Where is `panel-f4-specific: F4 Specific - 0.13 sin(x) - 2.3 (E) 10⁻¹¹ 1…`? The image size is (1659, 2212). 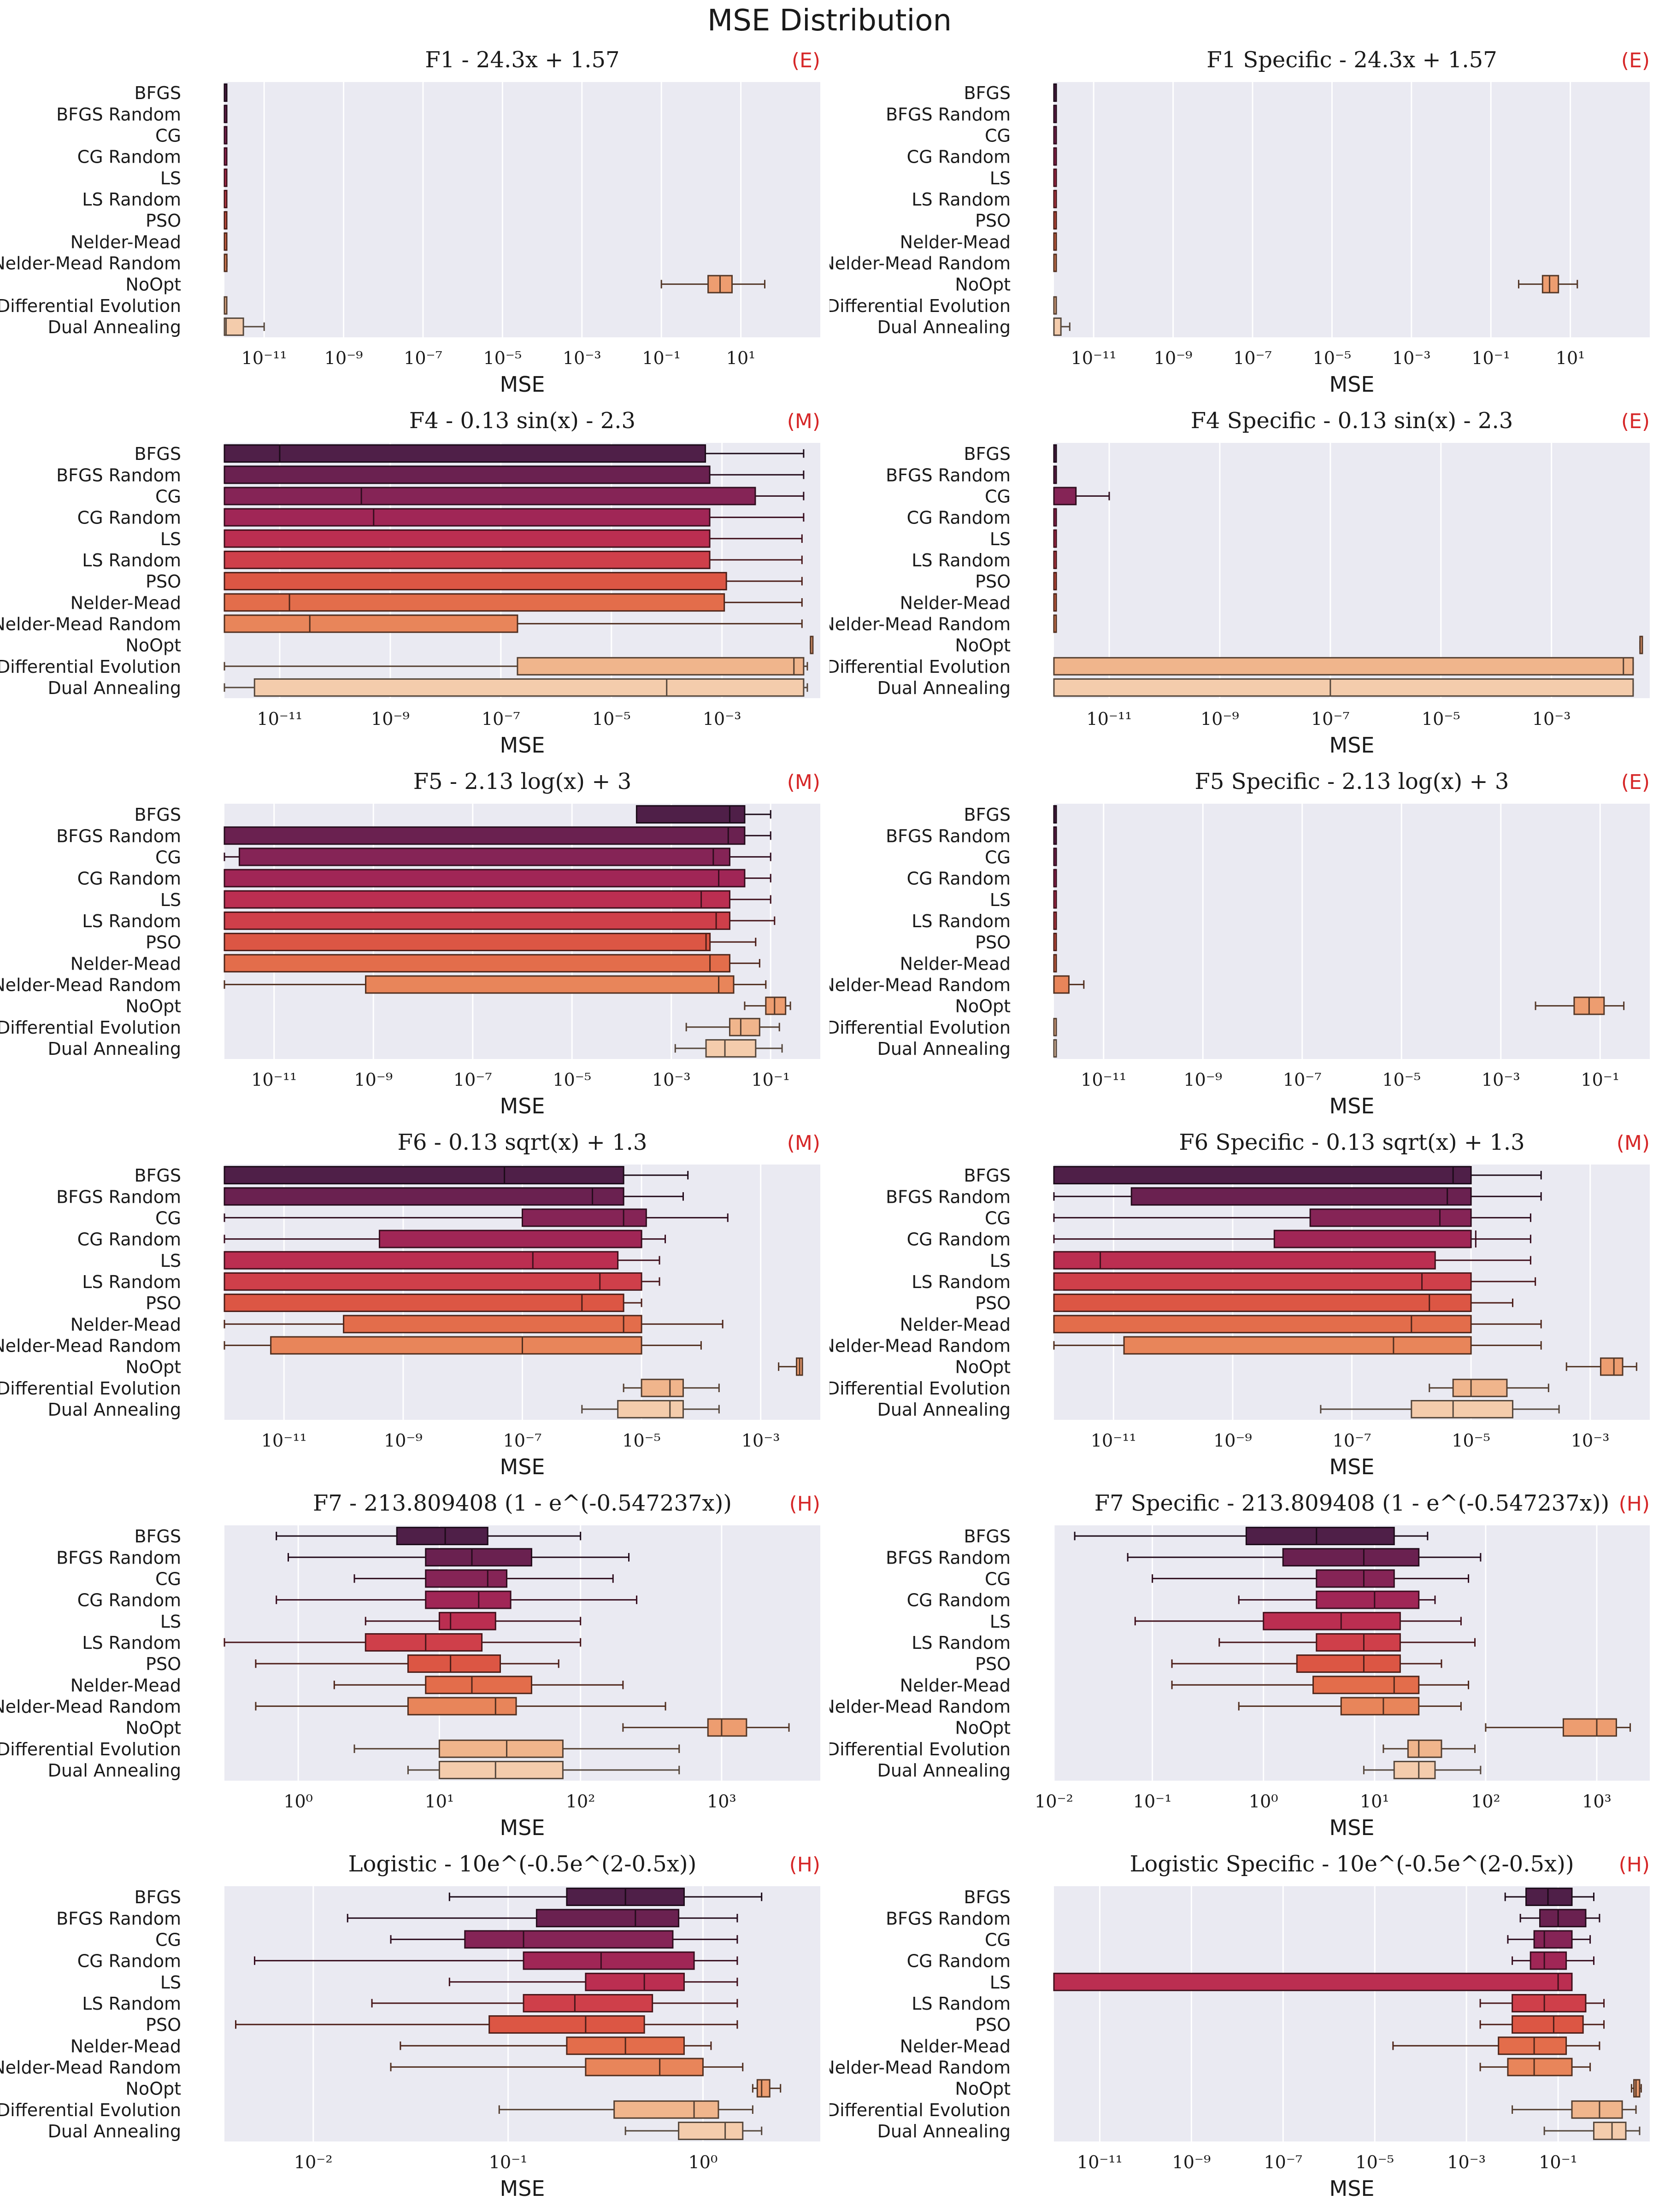
panel-f4-specific: F4 Specific - 0.13 sin(x) - 2.3 (E) 10⁻¹¹ 1… is located at coordinates (1244, 582).